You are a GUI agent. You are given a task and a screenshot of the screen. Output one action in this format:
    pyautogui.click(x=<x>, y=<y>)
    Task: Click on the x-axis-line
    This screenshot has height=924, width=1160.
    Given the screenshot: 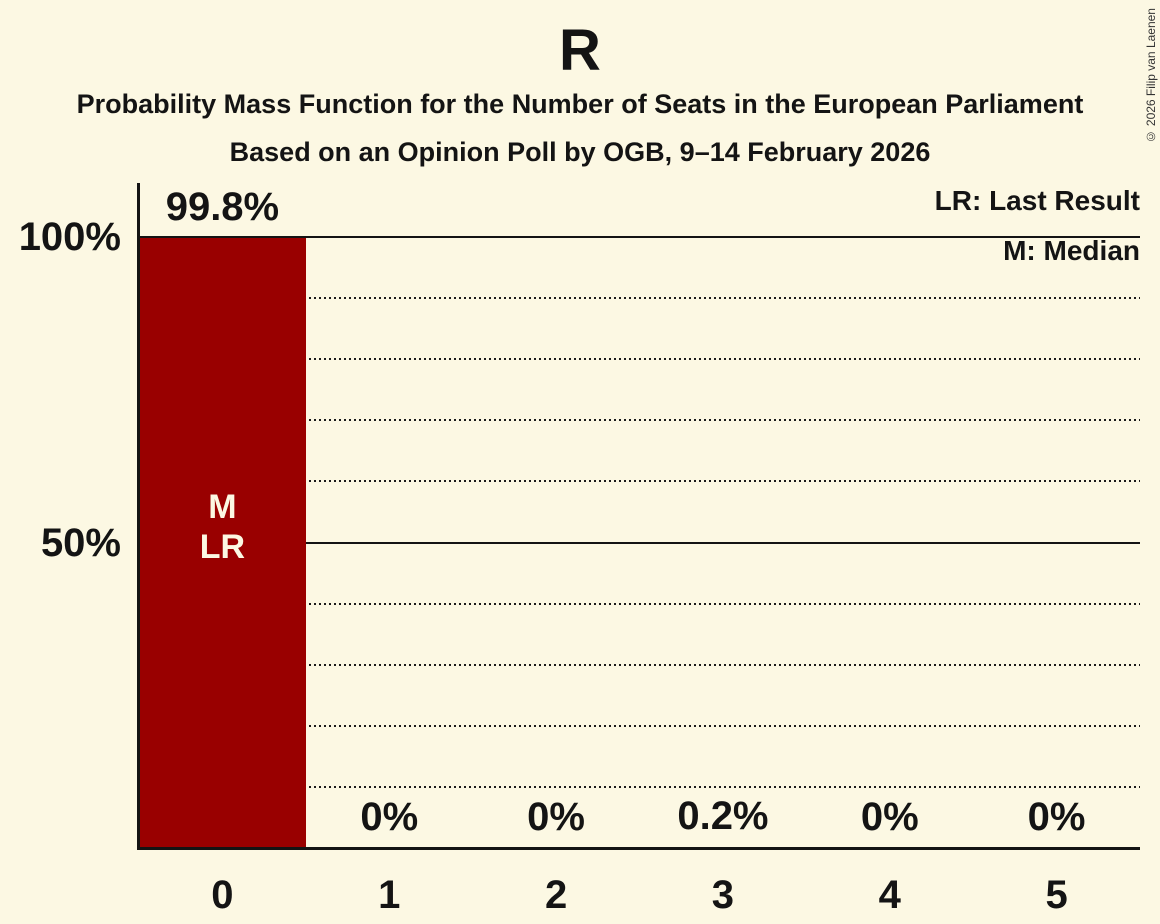 What is the action you would take?
    pyautogui.click(x=638, y=848)
    